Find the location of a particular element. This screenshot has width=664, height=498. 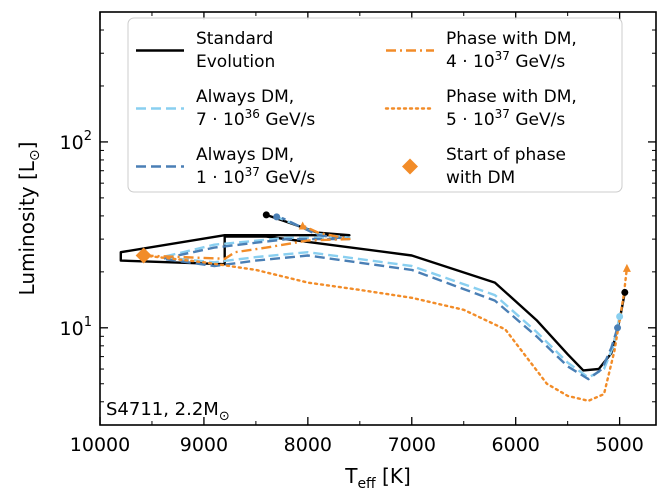

legend-label-5-line2: with DM is located at coordinates (480, 178).